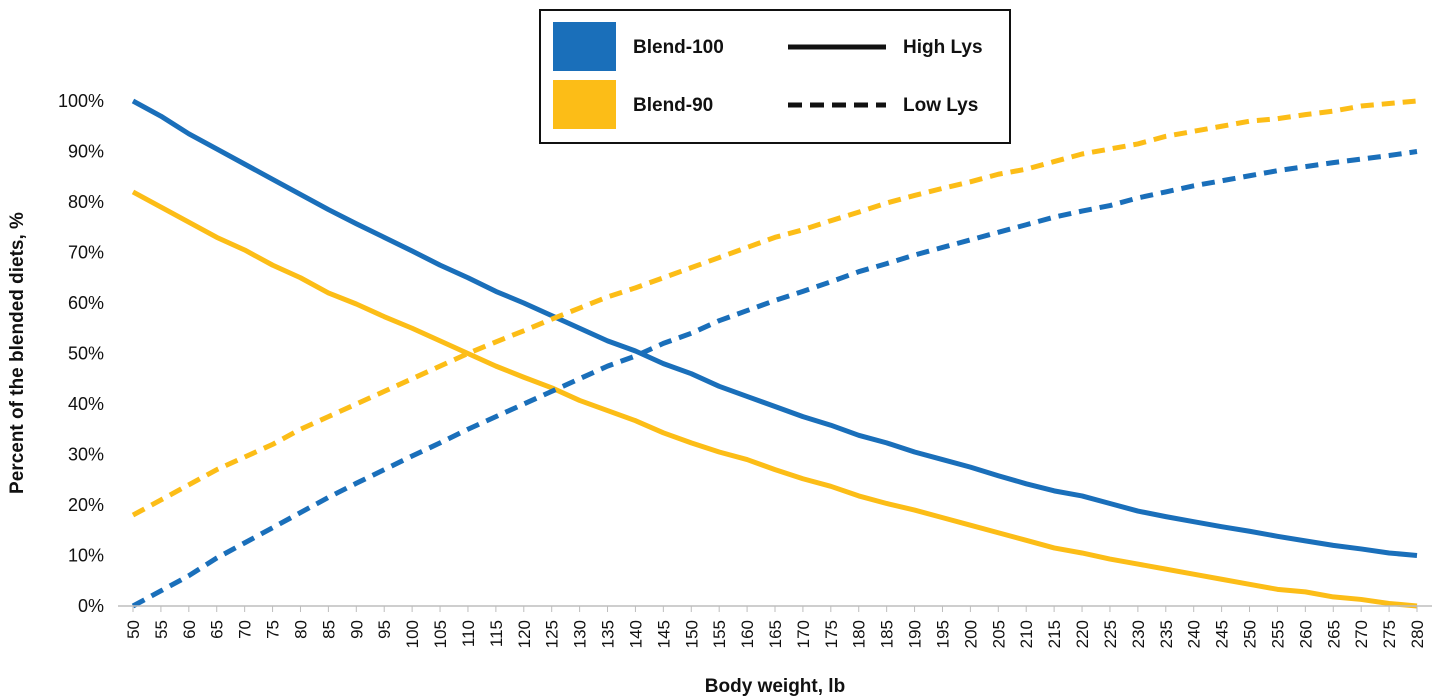 Image resolution: width=1432 pixels, height=700 pixels. Describe the element at coordinates (887, 634) in the screenshot. I see `x-tick-label: 185` at that location.